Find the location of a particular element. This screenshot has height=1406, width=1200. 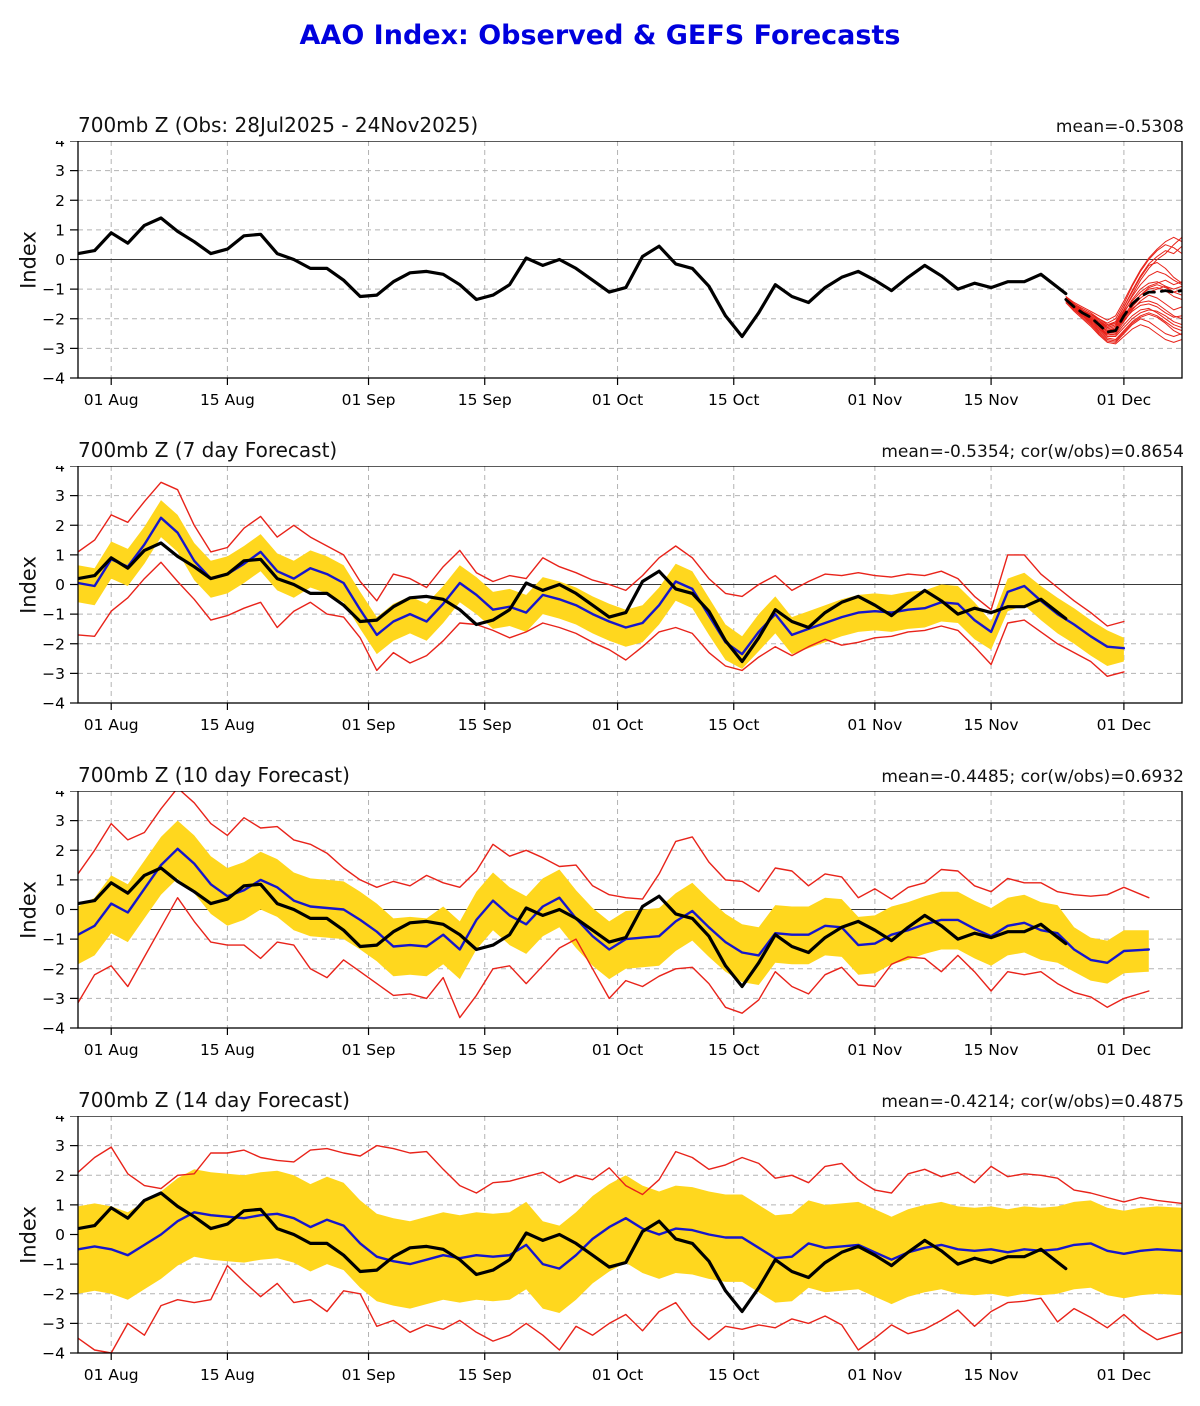

page-title: AAO Index: Observed & GEFS Forecasts is located at coordinates (600, 35).